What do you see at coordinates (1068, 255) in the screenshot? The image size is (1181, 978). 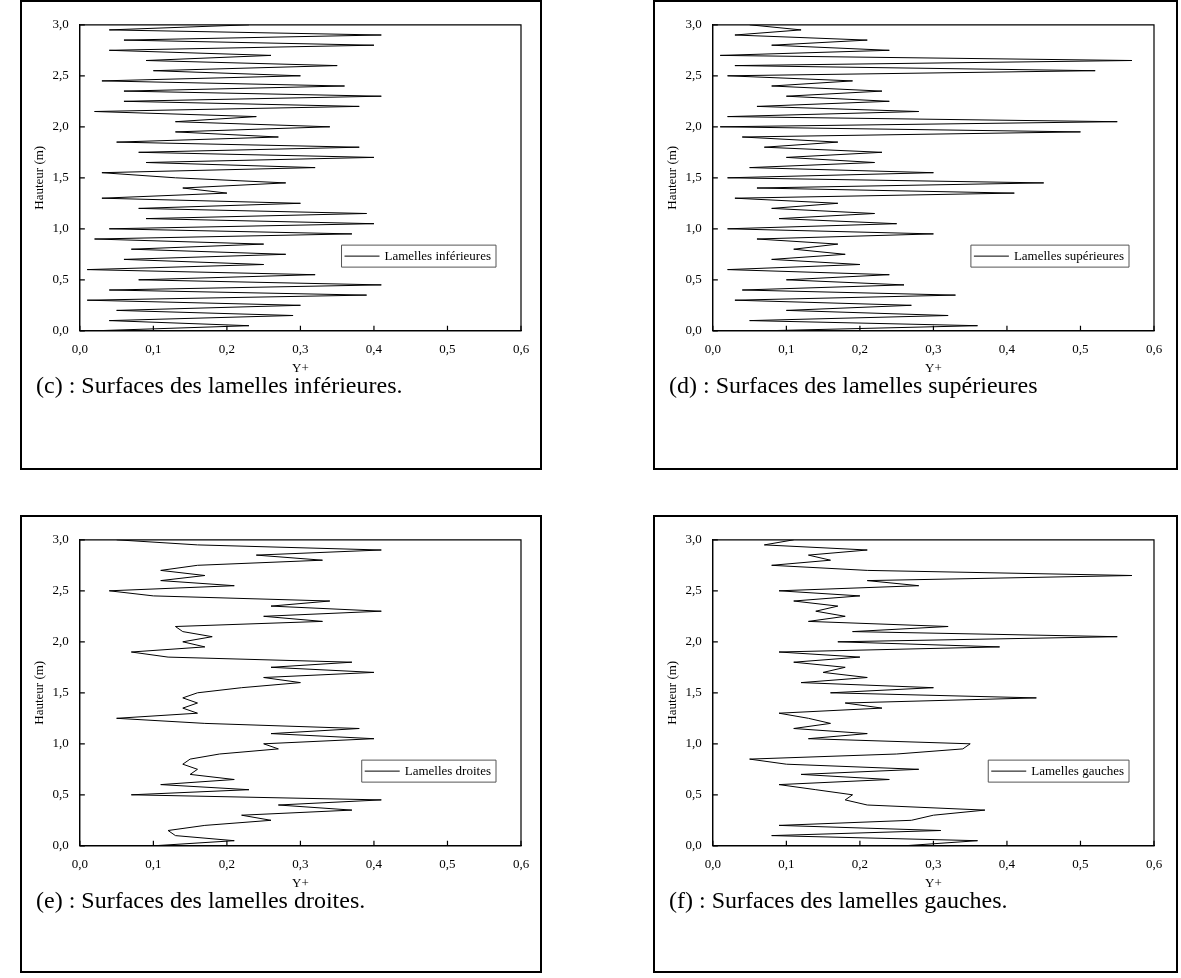 I see `legend-label: Lamelles supérieures` at bounding box center [1068, 255].